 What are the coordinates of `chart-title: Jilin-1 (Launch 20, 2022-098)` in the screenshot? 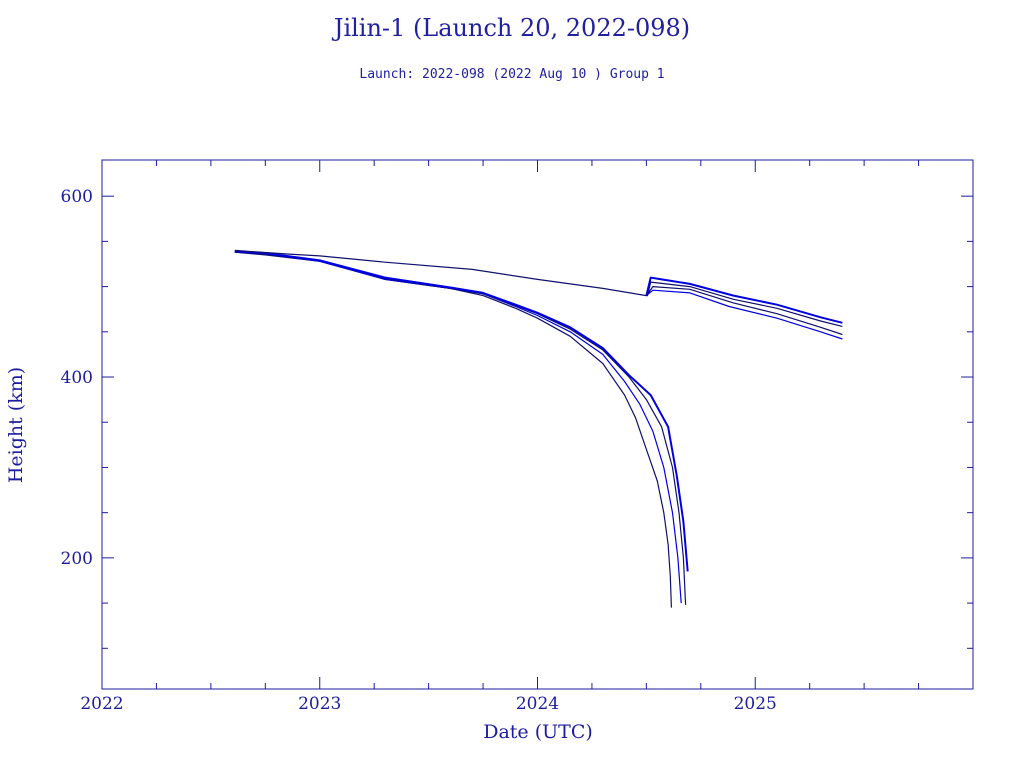 It's located at (512, 28).